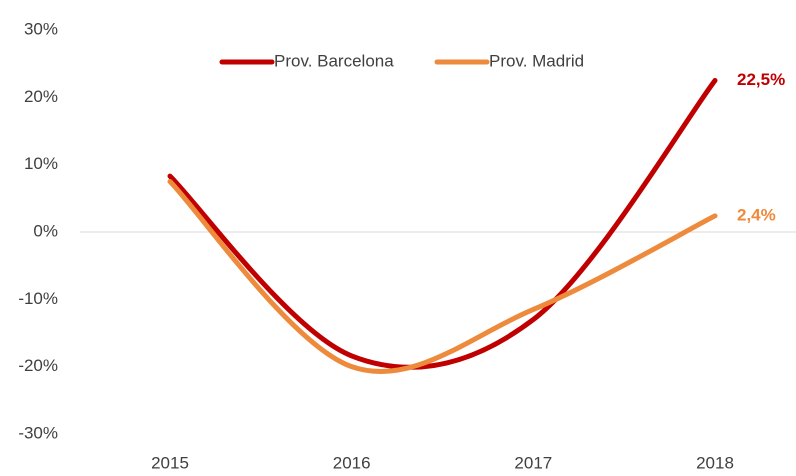  What do you see at coordinates (533, 462) in the screenshot?
I see `x-tick-label: 2017` at bounding box center [533, 462].